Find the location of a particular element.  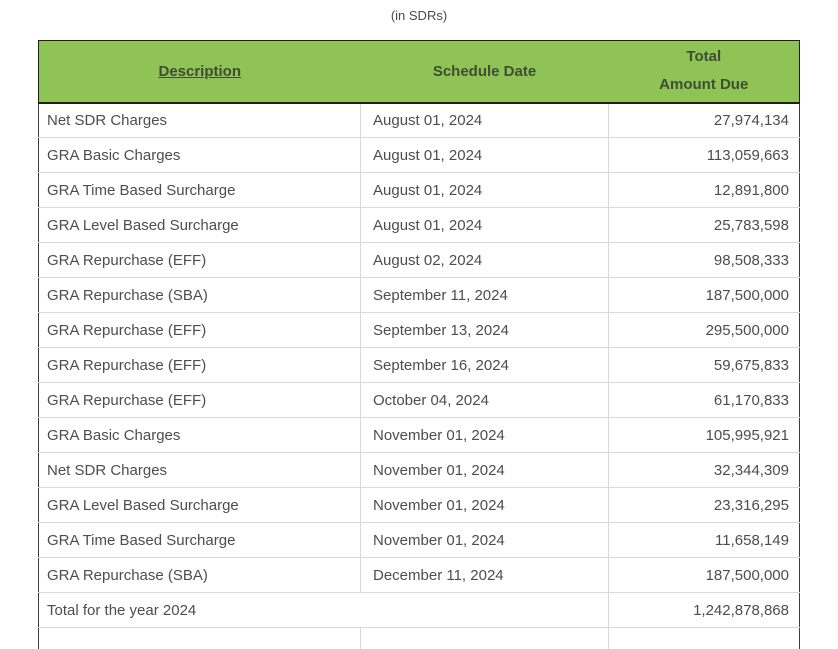

empty-schedule-date-cell is located at coordinates (484, 638).